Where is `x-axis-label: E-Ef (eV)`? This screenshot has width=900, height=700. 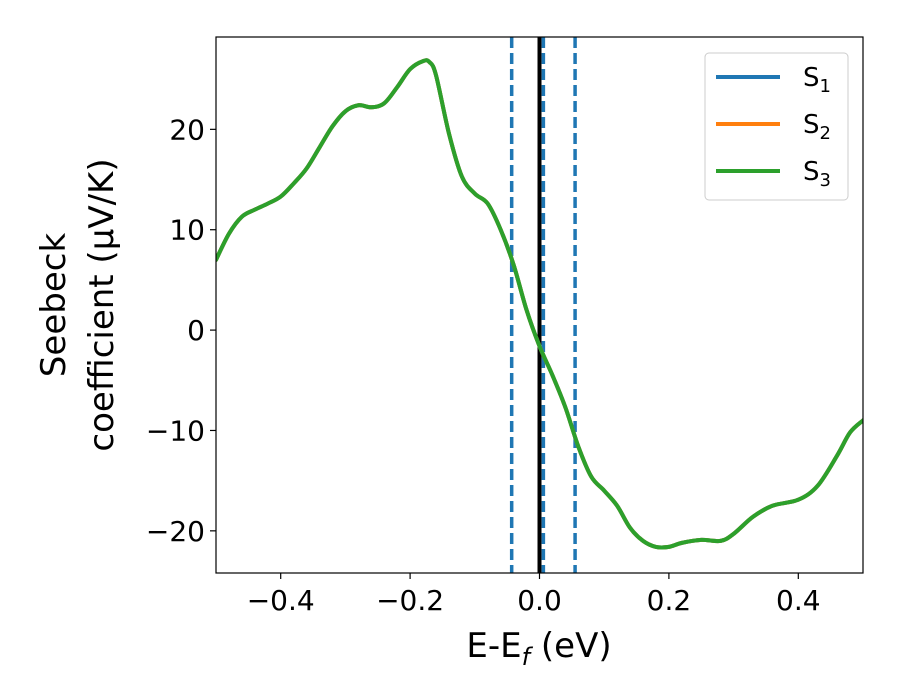 x-axis-label: E-Ef (eV) is located at coordinates (538, 648).